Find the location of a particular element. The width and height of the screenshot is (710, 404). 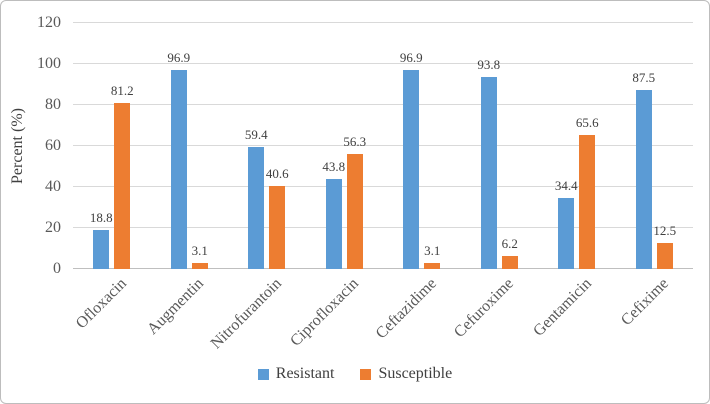

bar-susceptible-ofloxacin: 81.2 is located at coordinates (122, 176).